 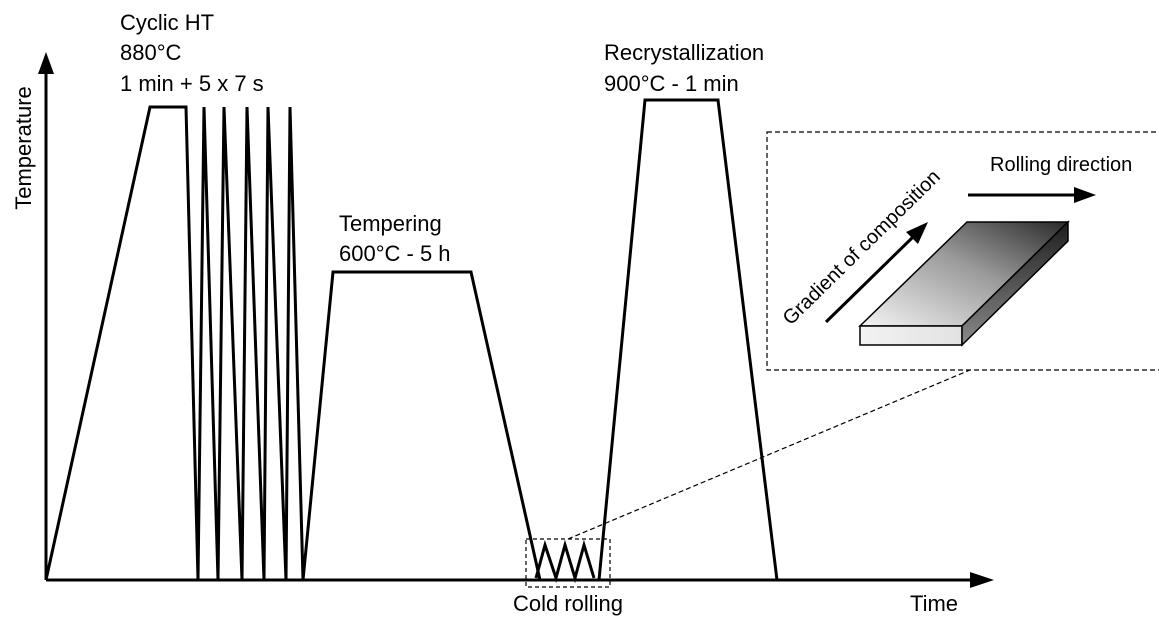 What do you see at coordinates (395, 253) in the screenshot?
I see `tempering-condition: 600°C - 5 h` at bounding box center [395, 253].